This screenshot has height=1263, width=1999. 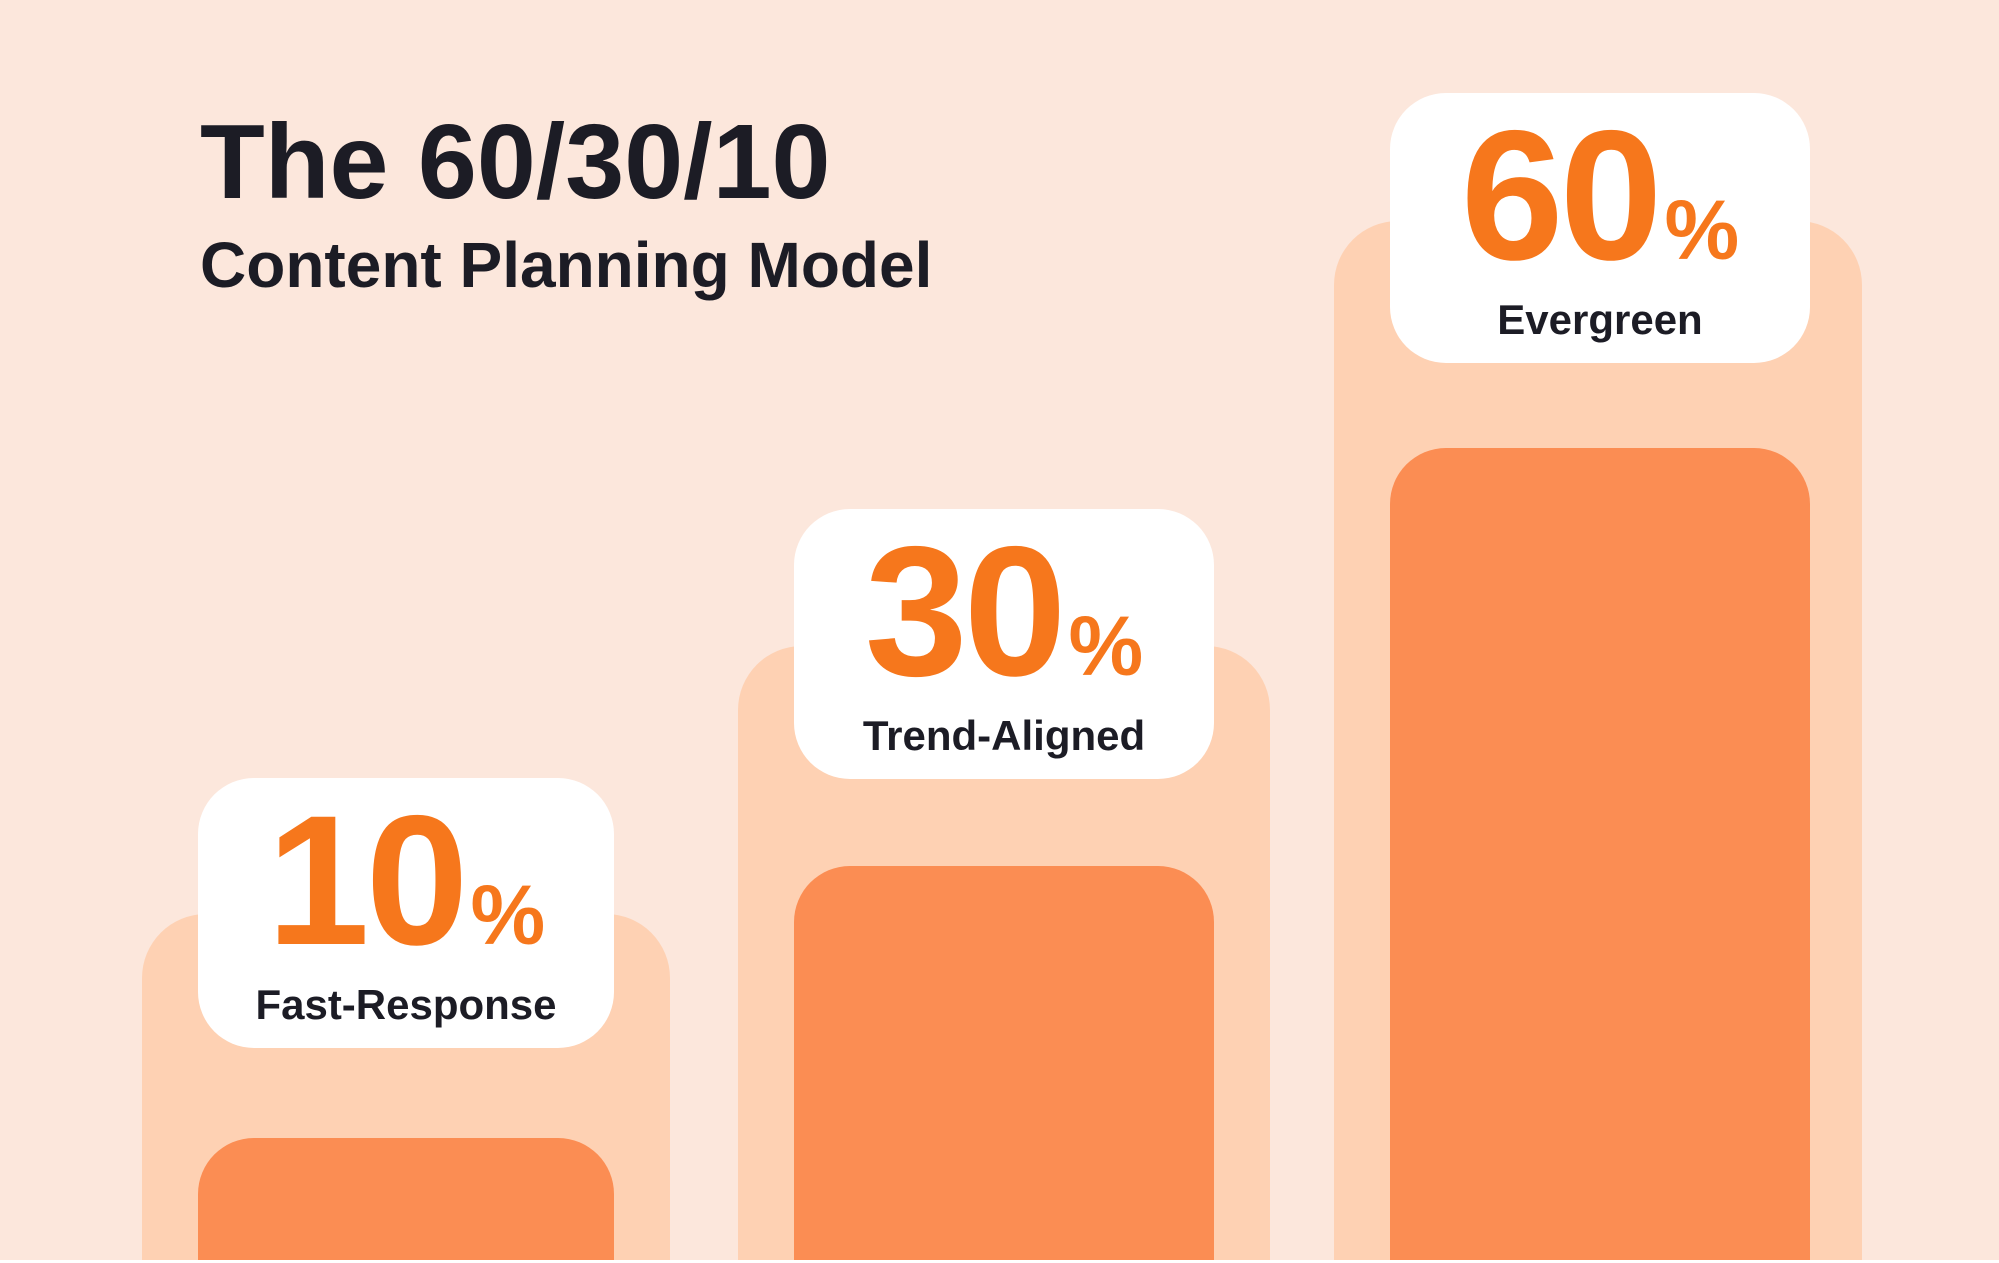 What do you see at coordinates (566, 264) in the screenshot?
I see `page-subtitle: Content Planning Model` at bounding box center [566, 264].